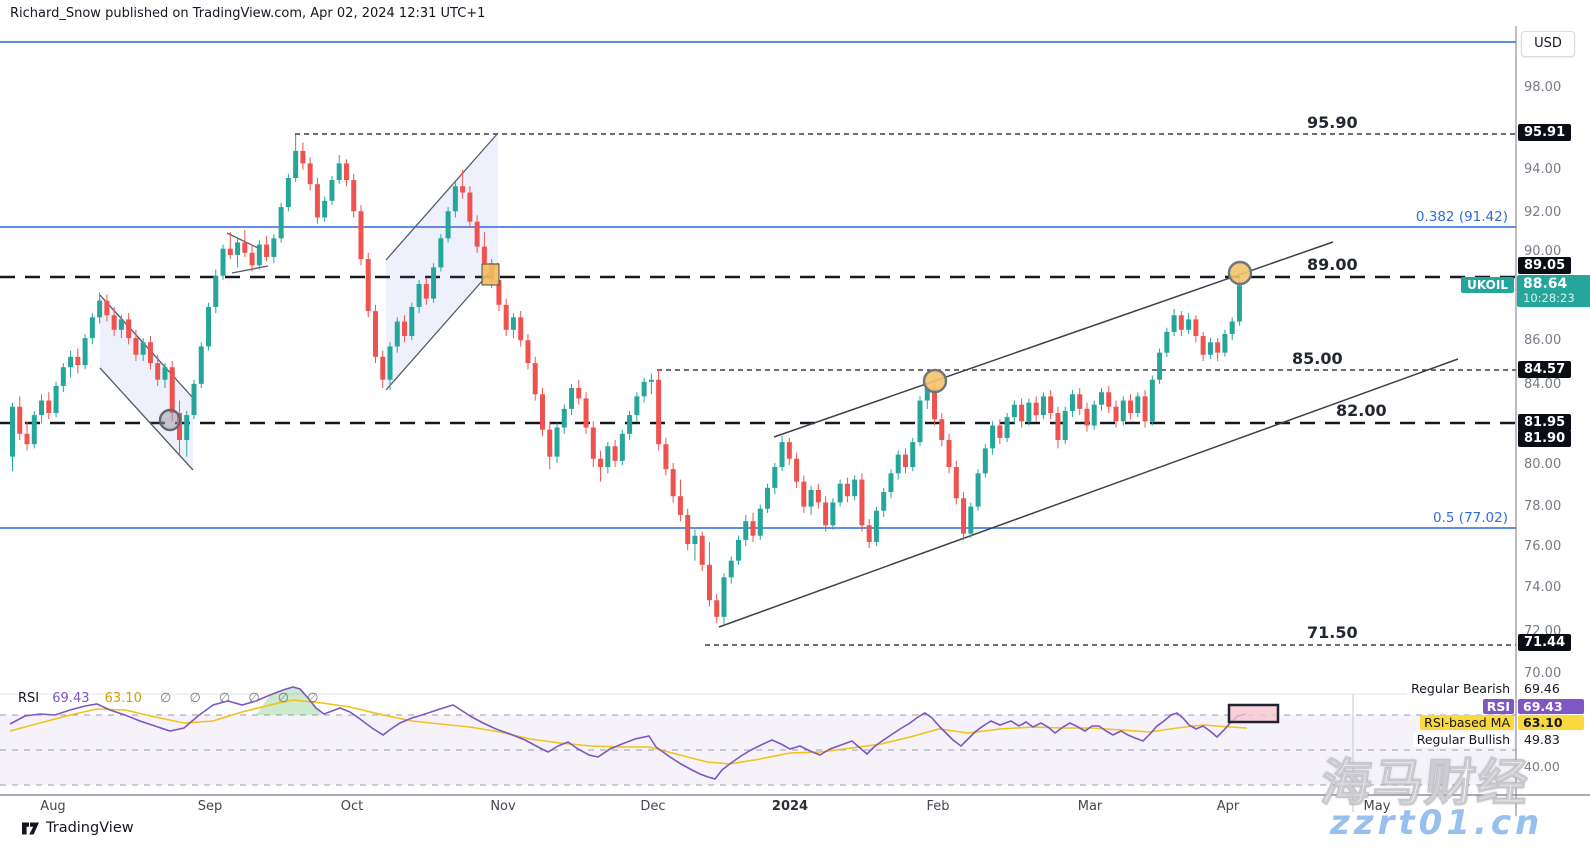 Image resolution: width=1590 pixels, height=857 pixels. I want to click on price-tick: 80.00, so click(1543, 464).